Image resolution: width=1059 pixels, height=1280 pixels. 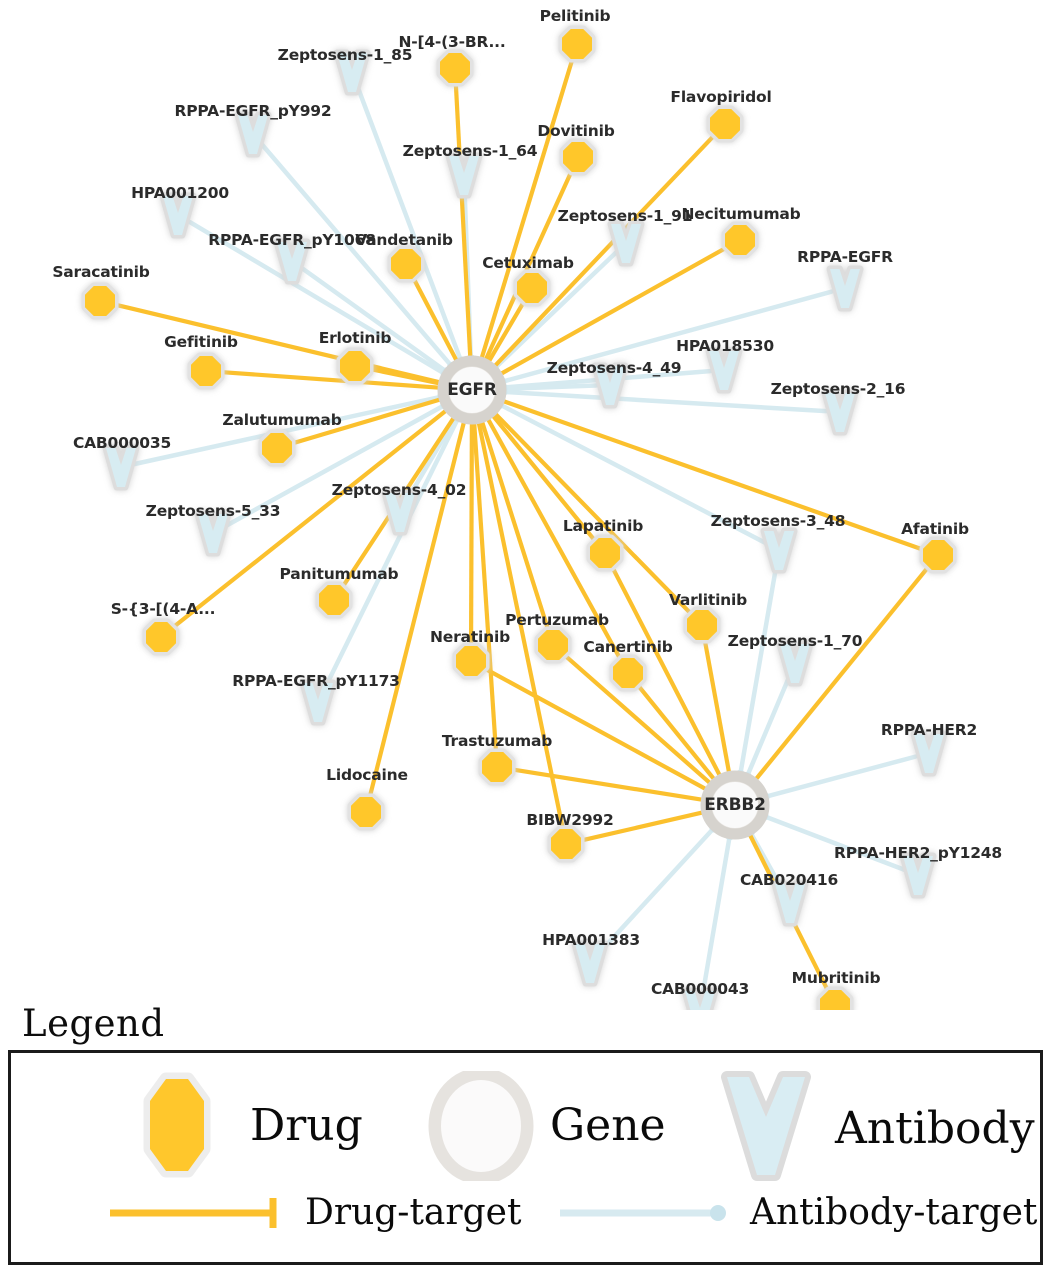 What do you see at coordinates (306, 1125) in the screenshot?
I see `legend-label-drug: Drug` at bounding box center [306, 1125].